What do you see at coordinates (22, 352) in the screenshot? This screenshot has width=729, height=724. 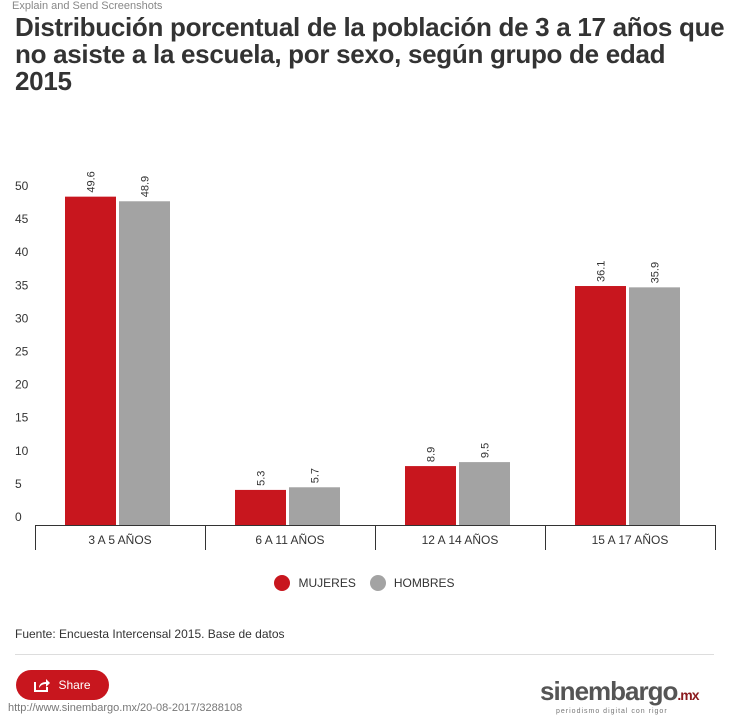 I see `y-tick-label: 25` at bounding box center [22, 352].